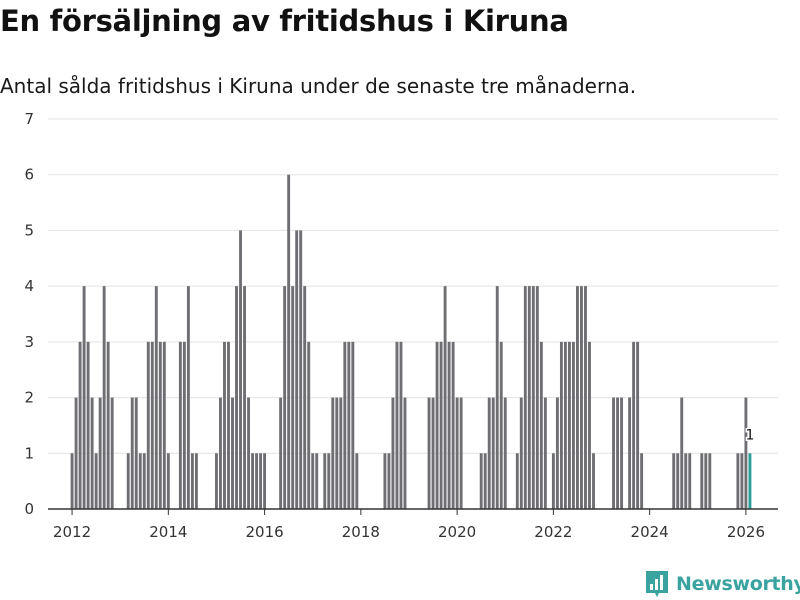 Image resolution: width=800 pixels, height=600 pixels. I want to click on y-tick-label: 5, so click(29, 230).